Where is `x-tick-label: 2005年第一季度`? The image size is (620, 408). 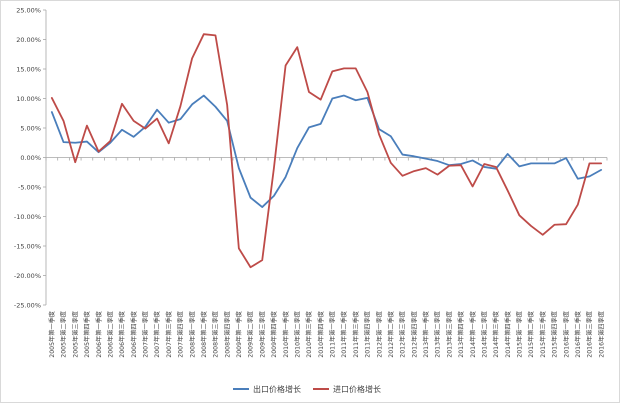
x-tick-label: 2005年第一季度 is located at coordinates (52, 334).